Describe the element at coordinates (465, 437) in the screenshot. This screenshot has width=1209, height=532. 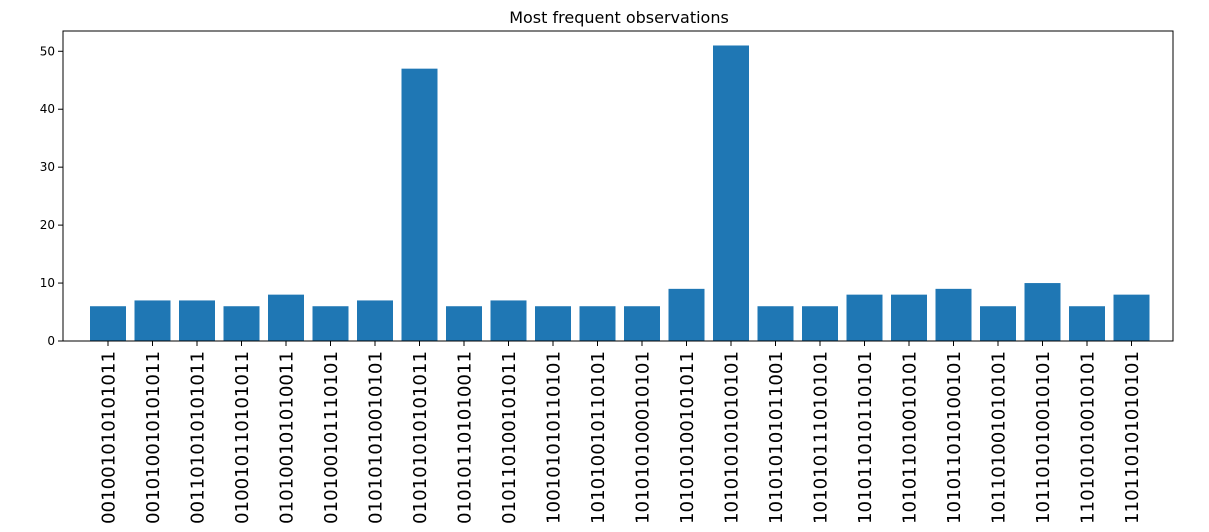
I see `x-tick-label: 010101101010011` at that location.